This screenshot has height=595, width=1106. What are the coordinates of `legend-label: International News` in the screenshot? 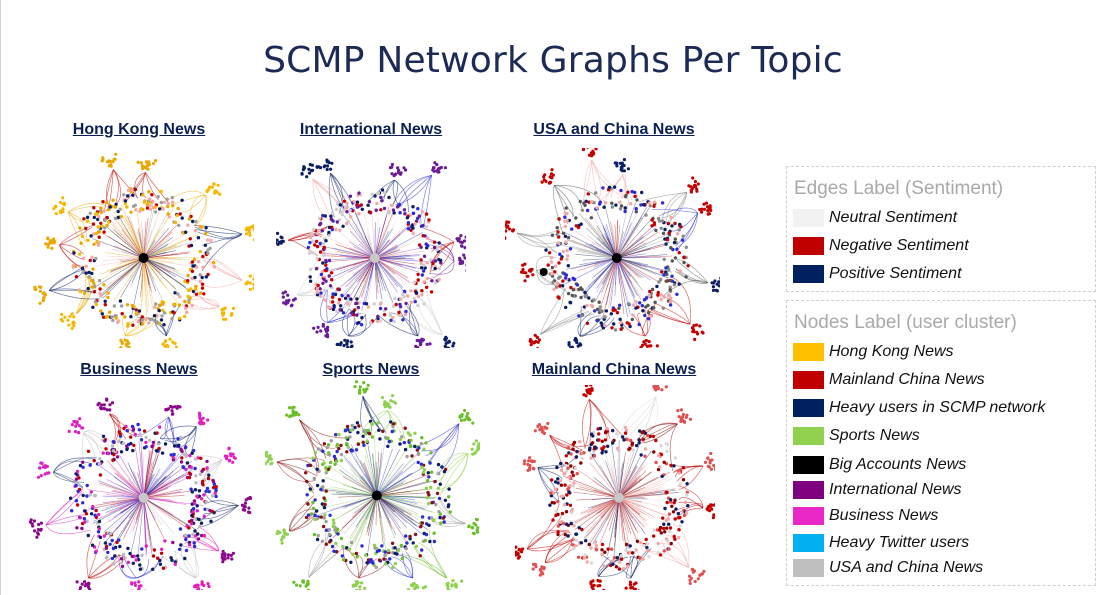 It's located at (895, 489).